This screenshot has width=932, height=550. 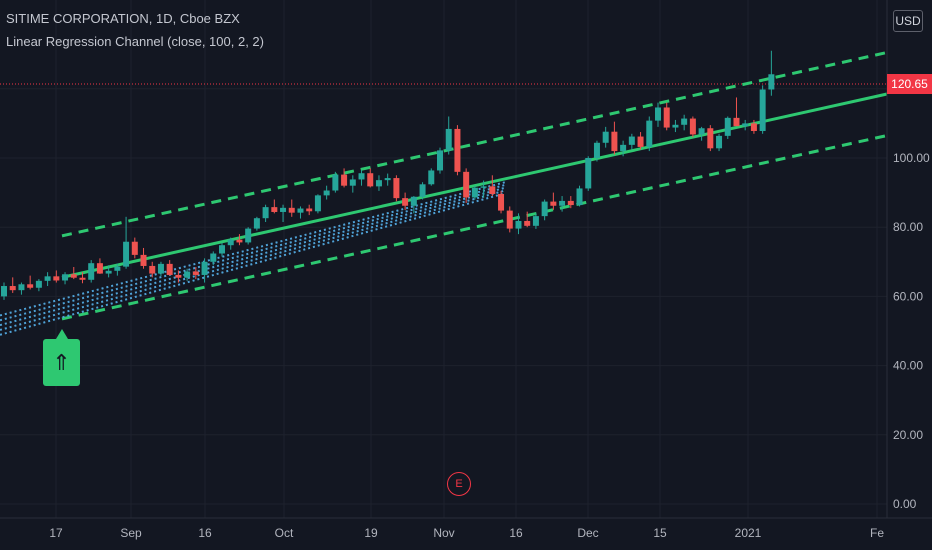 I want to click on price-axis-label: 60.00, so click(x=908, y=296).